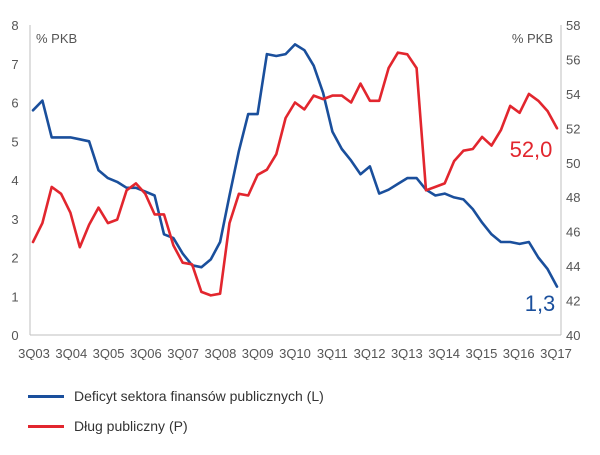 The width and height of the screenshot is (600, 455). I want to click on right-unit-label: % PKB, so click(532, 38).